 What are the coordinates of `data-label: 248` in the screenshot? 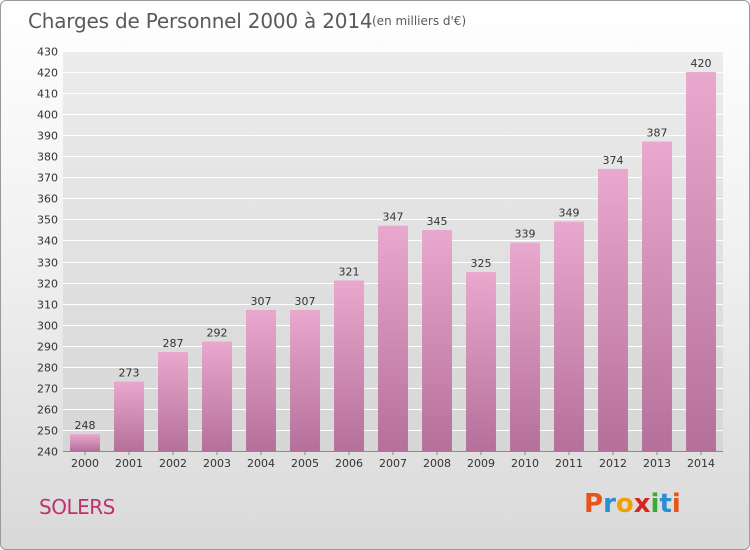 It's located at (85, 425).